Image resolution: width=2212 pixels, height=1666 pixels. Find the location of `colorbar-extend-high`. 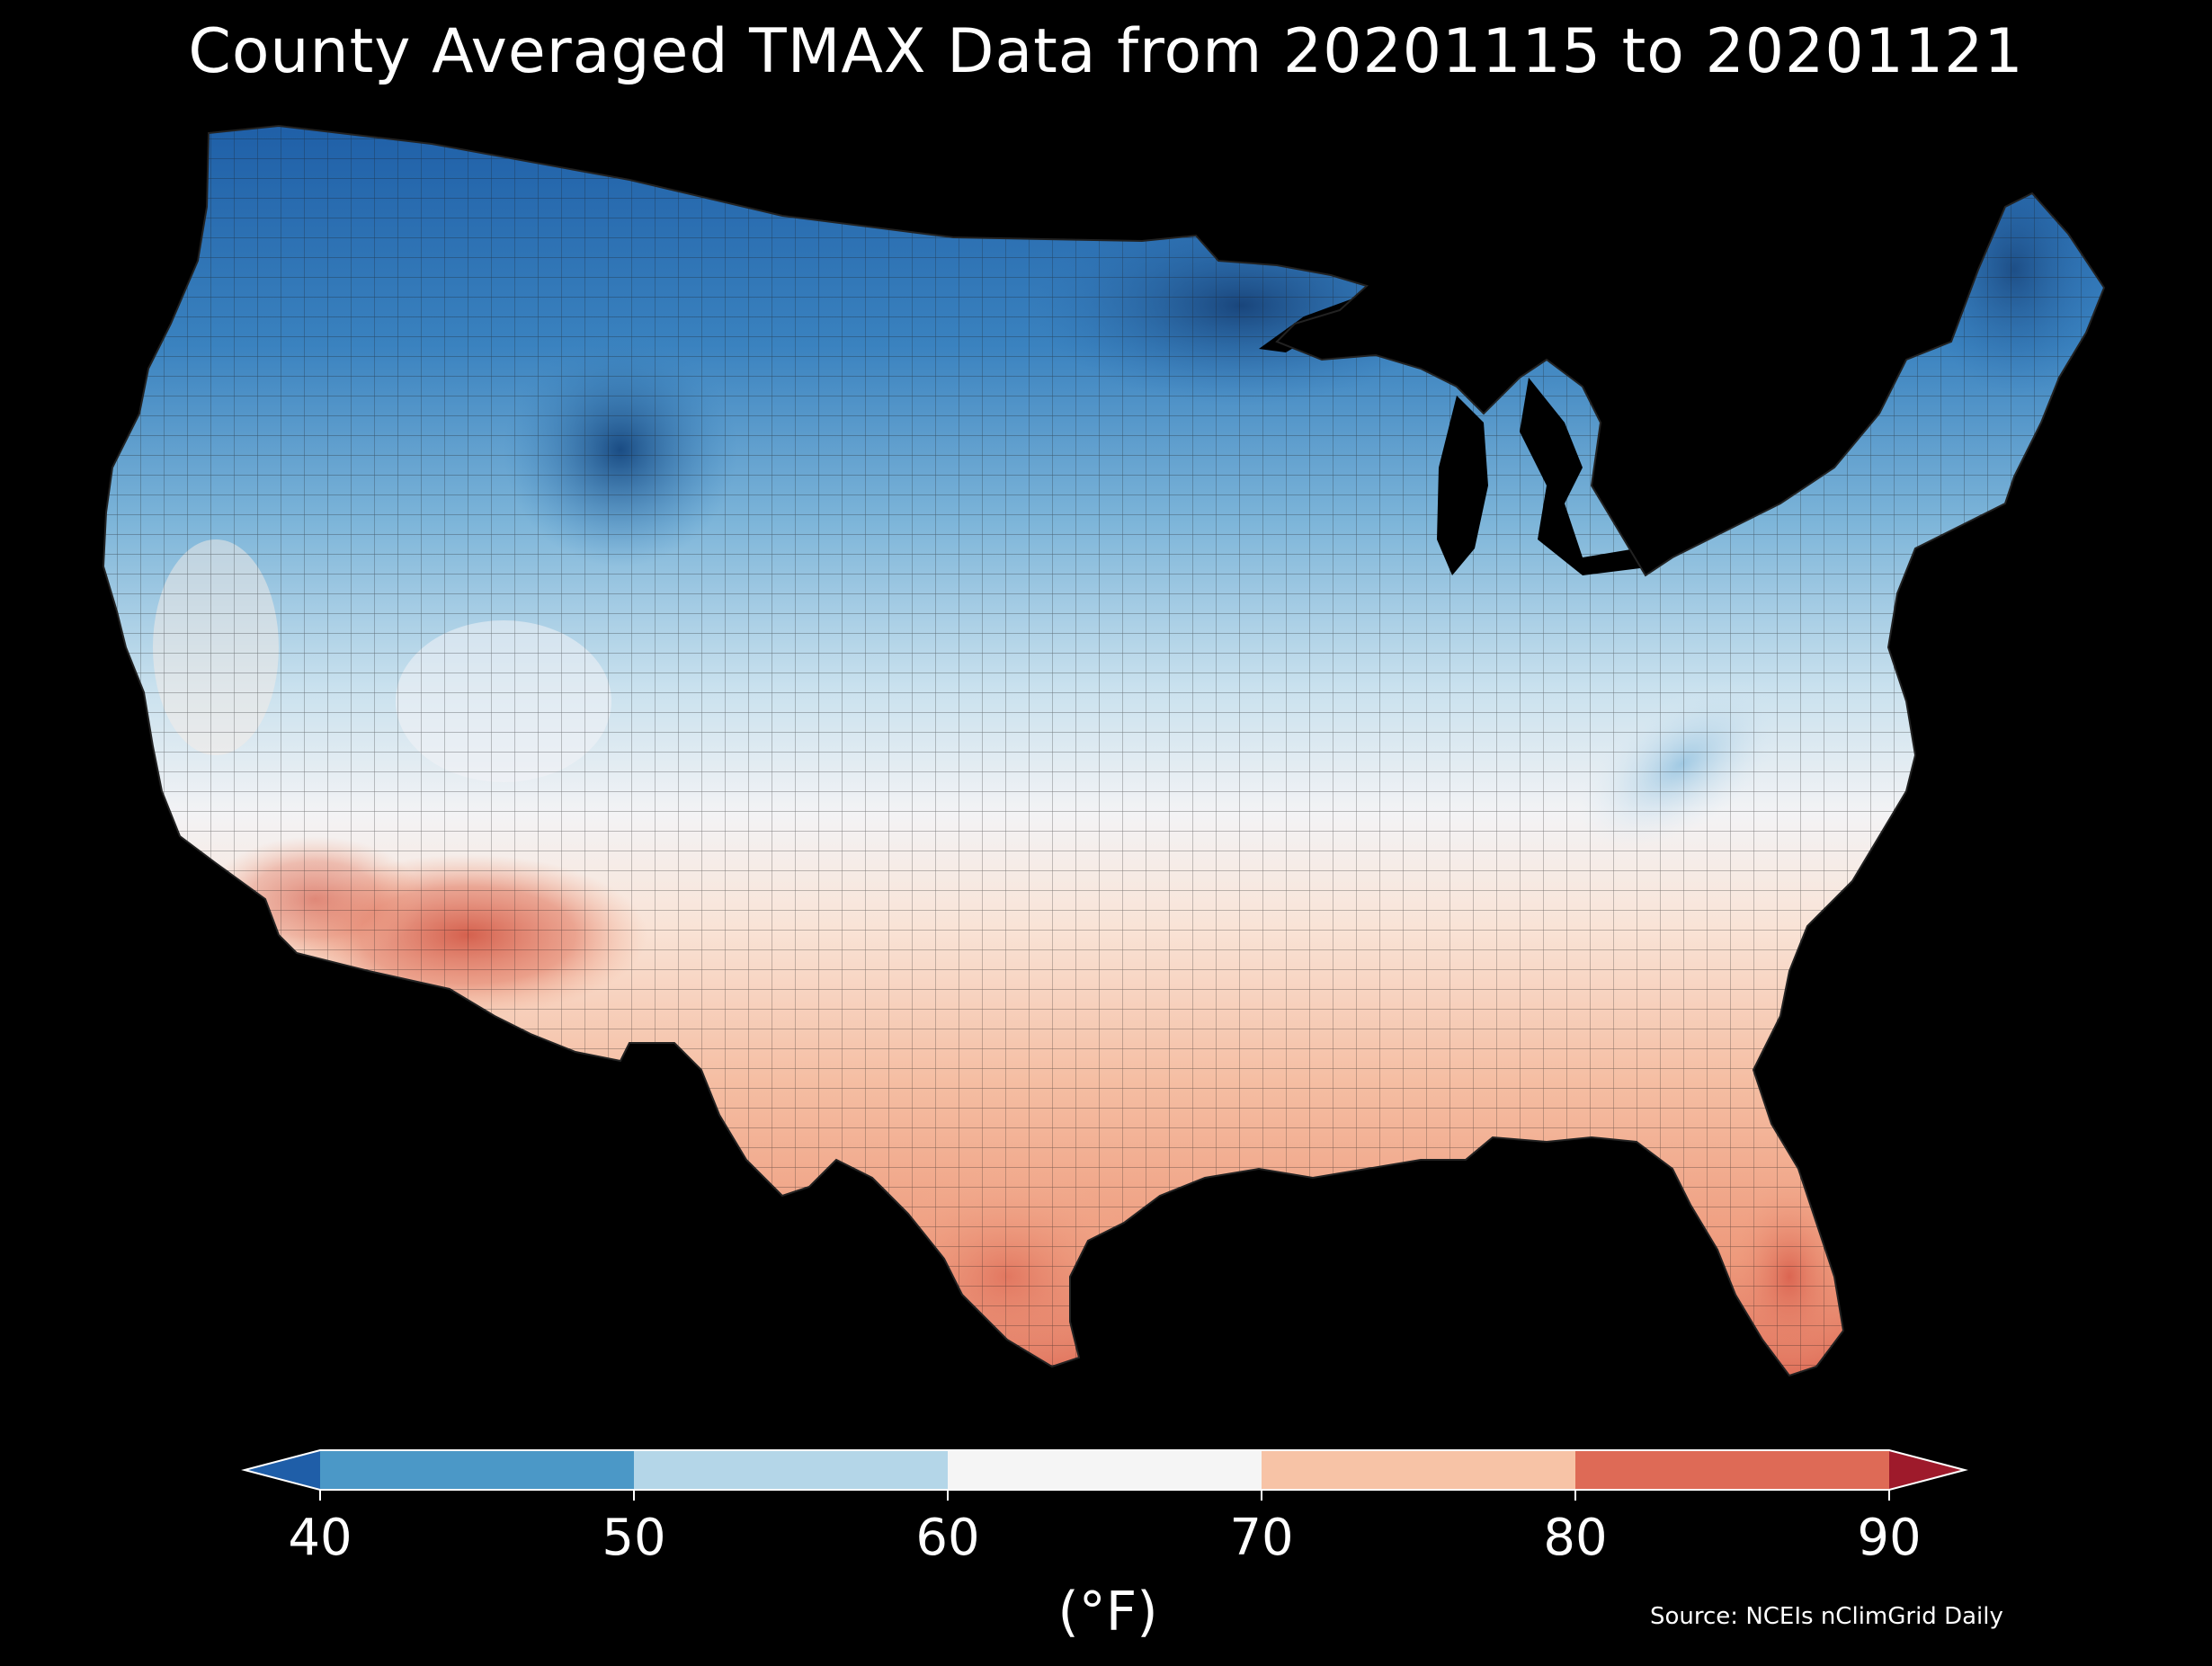

colorbar-extend-high is located at coordinates (1927, 1470).